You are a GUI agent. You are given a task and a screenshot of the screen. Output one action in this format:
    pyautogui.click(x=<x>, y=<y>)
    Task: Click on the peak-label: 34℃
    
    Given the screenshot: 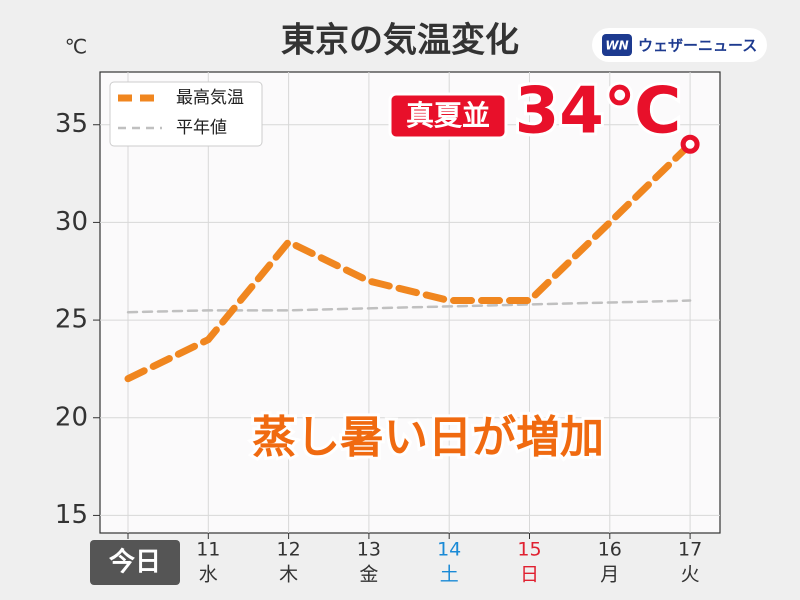 What is the action you would take?
    pyautogui.click(x=598, y=112)
    